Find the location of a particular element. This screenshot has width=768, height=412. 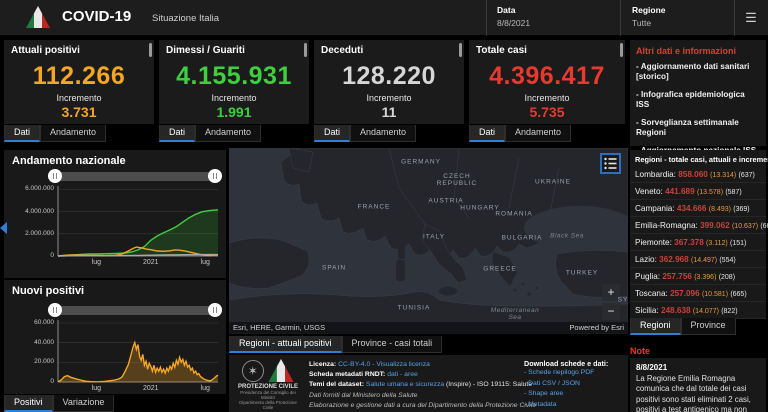

region-attuali: (14.497) is located at coordinates (704, 260).